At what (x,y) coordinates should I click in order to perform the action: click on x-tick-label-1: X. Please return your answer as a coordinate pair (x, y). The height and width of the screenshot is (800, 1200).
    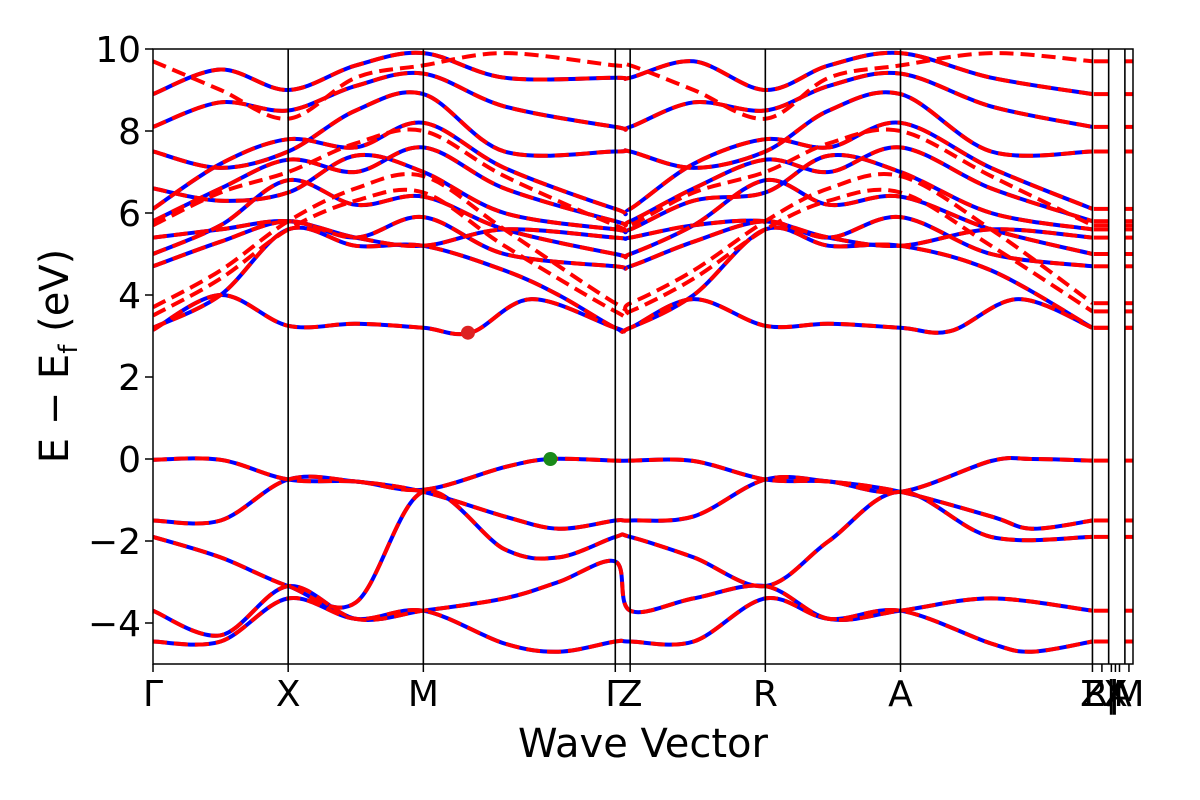
    Looking at the image, I should click on (288, 694).